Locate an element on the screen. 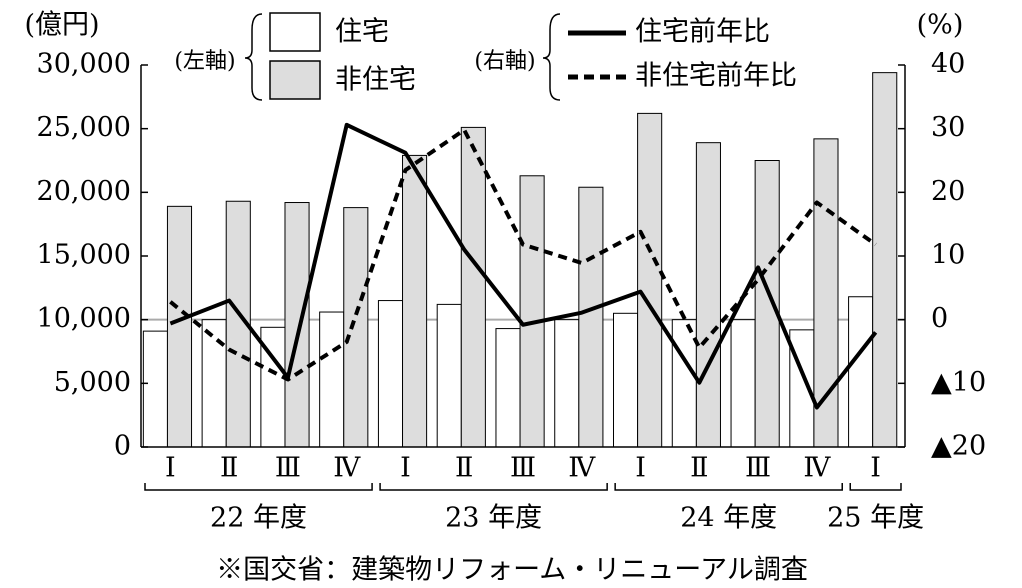  legend-label: 非住宅 is located at coordinates (375, 80).